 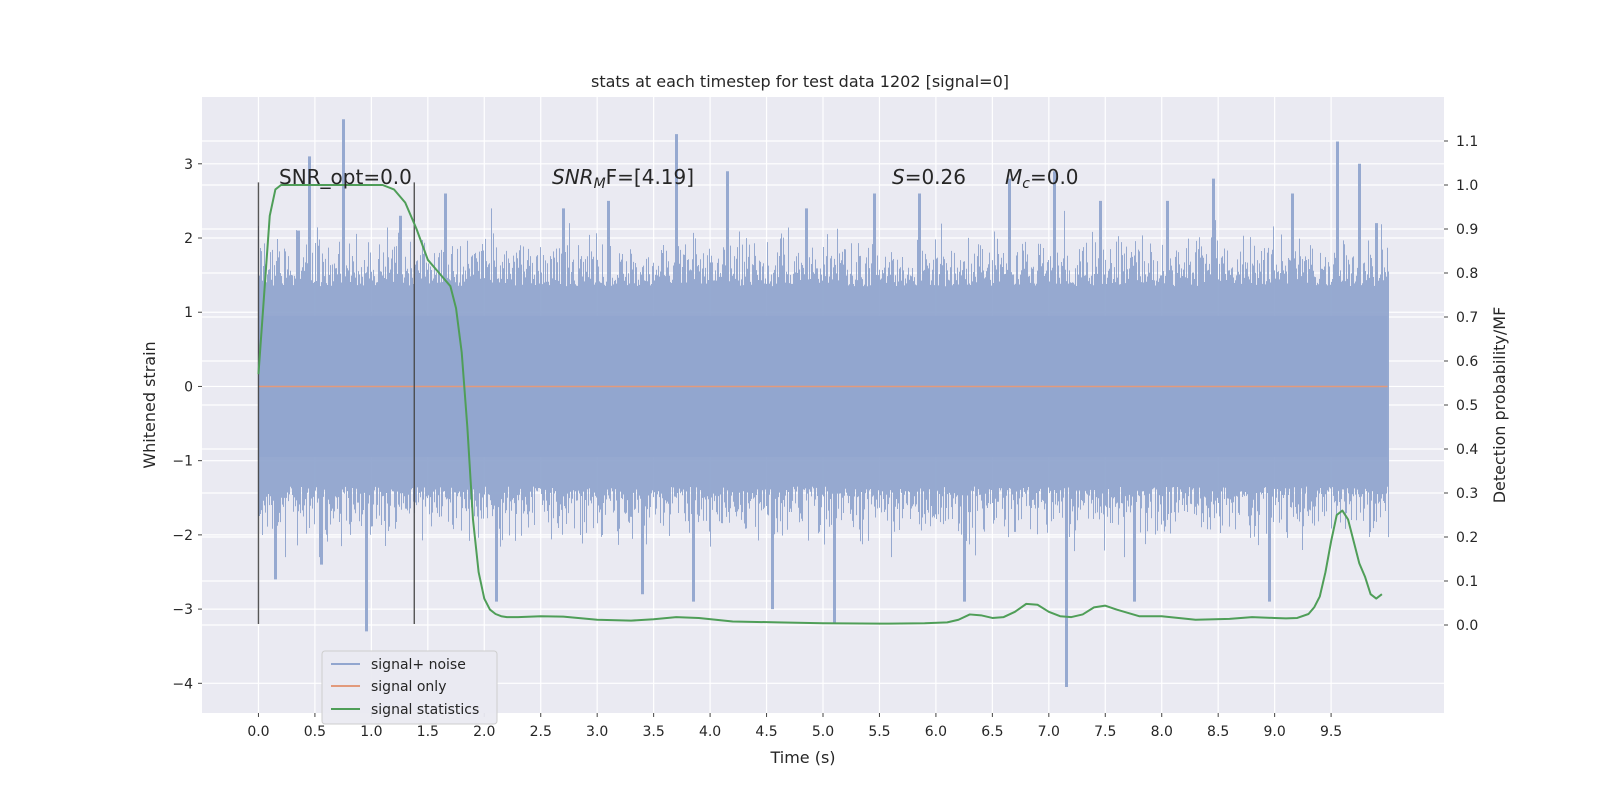 I want to click on x-tick-label: 0.5, so click(x=315, y=732).